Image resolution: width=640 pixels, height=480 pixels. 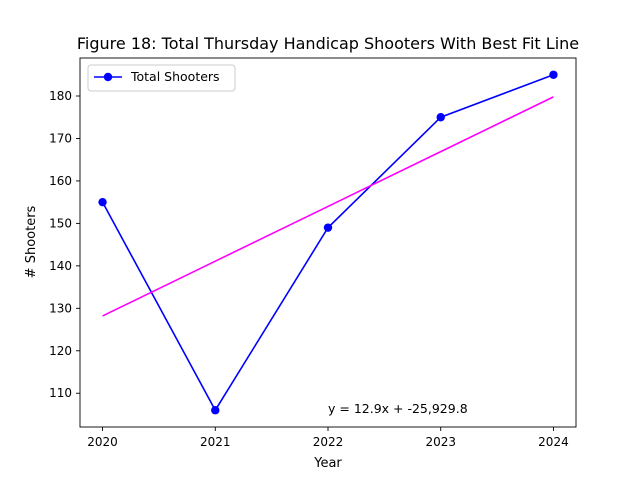 What do you see at coordinates (60, 223) in the screenshot?
I see `y-tick-label: 150` at bounding box center [60, 223].